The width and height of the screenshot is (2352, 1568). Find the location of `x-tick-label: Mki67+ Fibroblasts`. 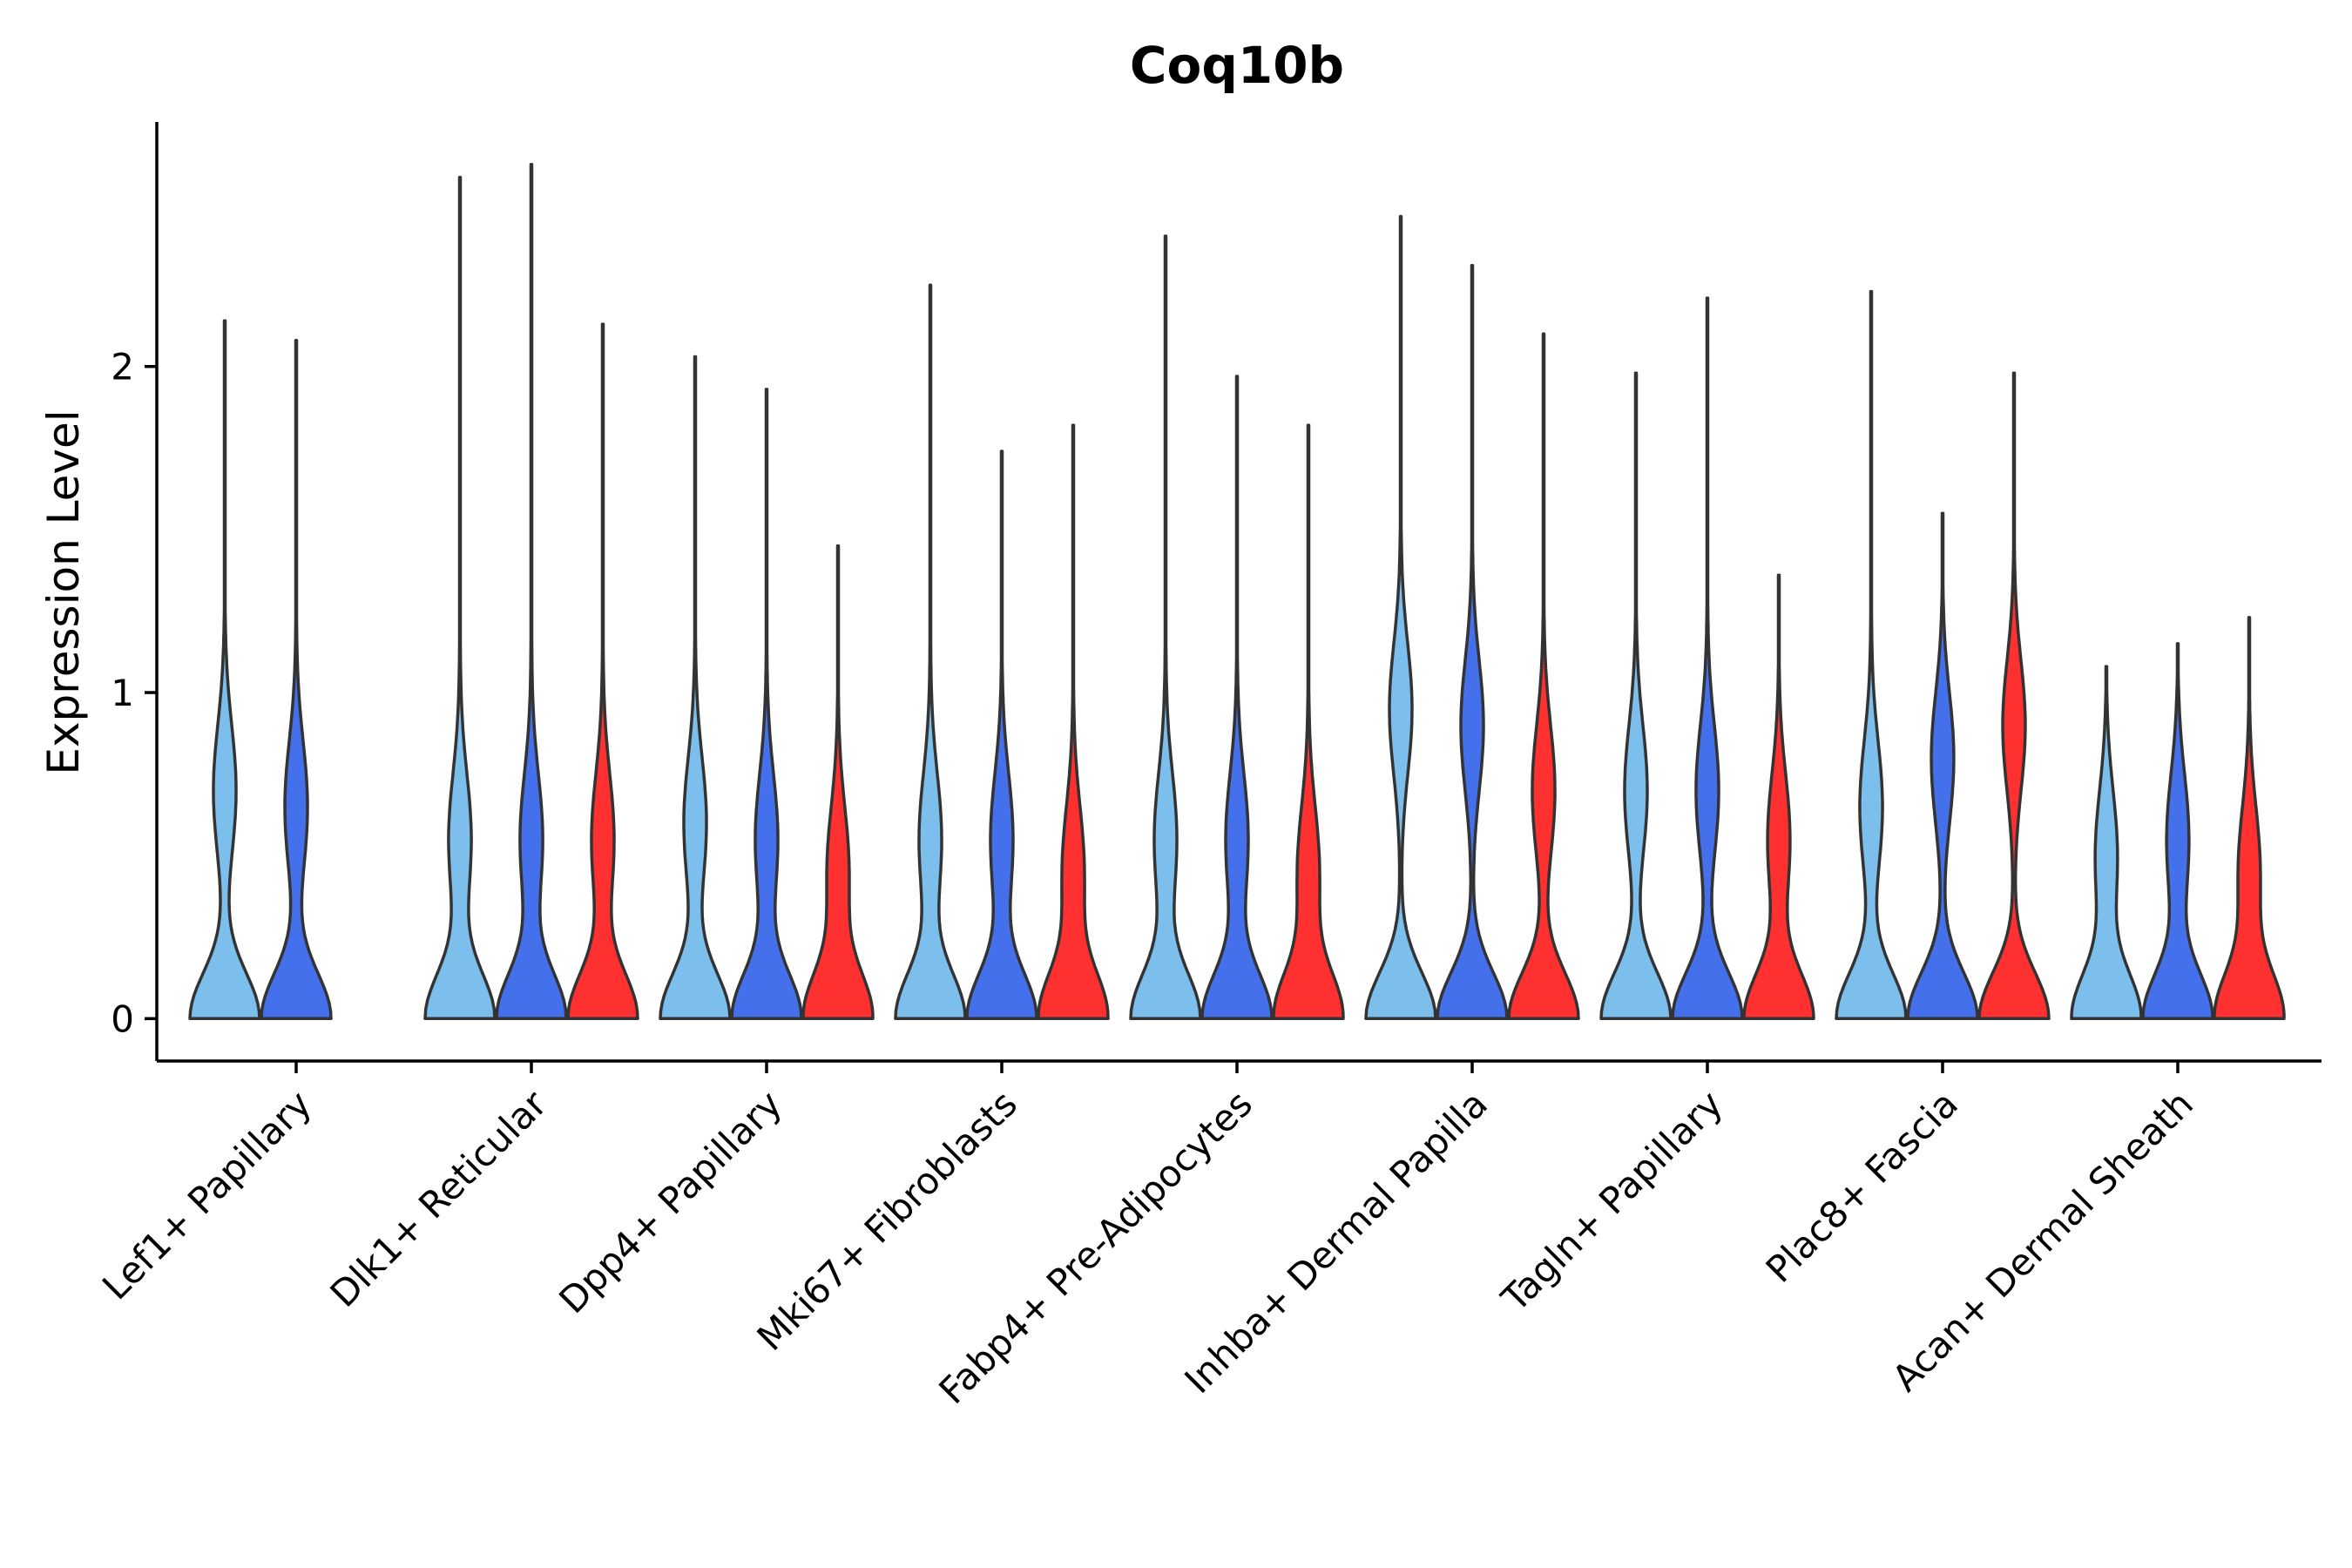

x-tick-label: Mki67+ Fibroblasts is located at coordinates (887, 1220).